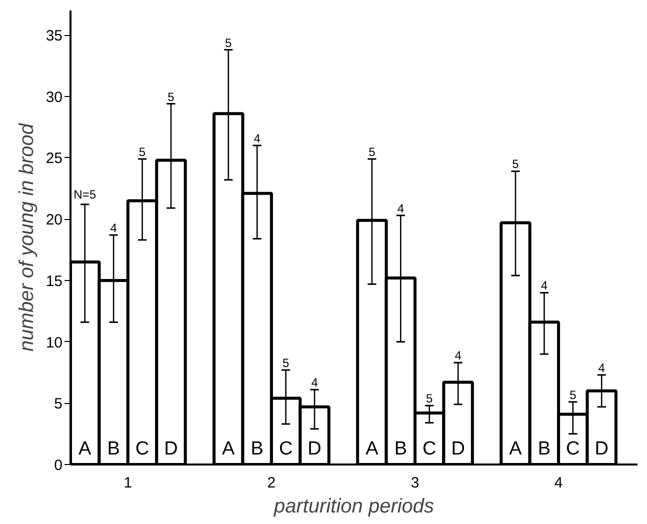  I want to click on x-tick-label: 2, so click(271, 483).